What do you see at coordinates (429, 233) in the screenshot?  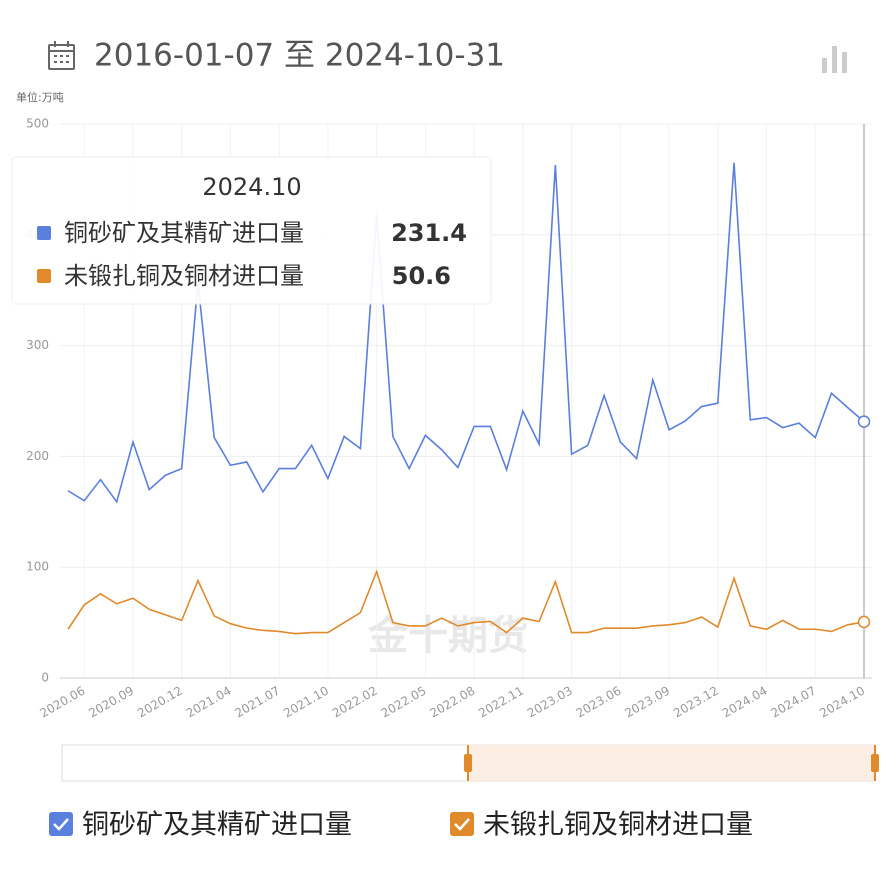 I see `tooltip-value: 231.4` at bounding box center [429, 233].